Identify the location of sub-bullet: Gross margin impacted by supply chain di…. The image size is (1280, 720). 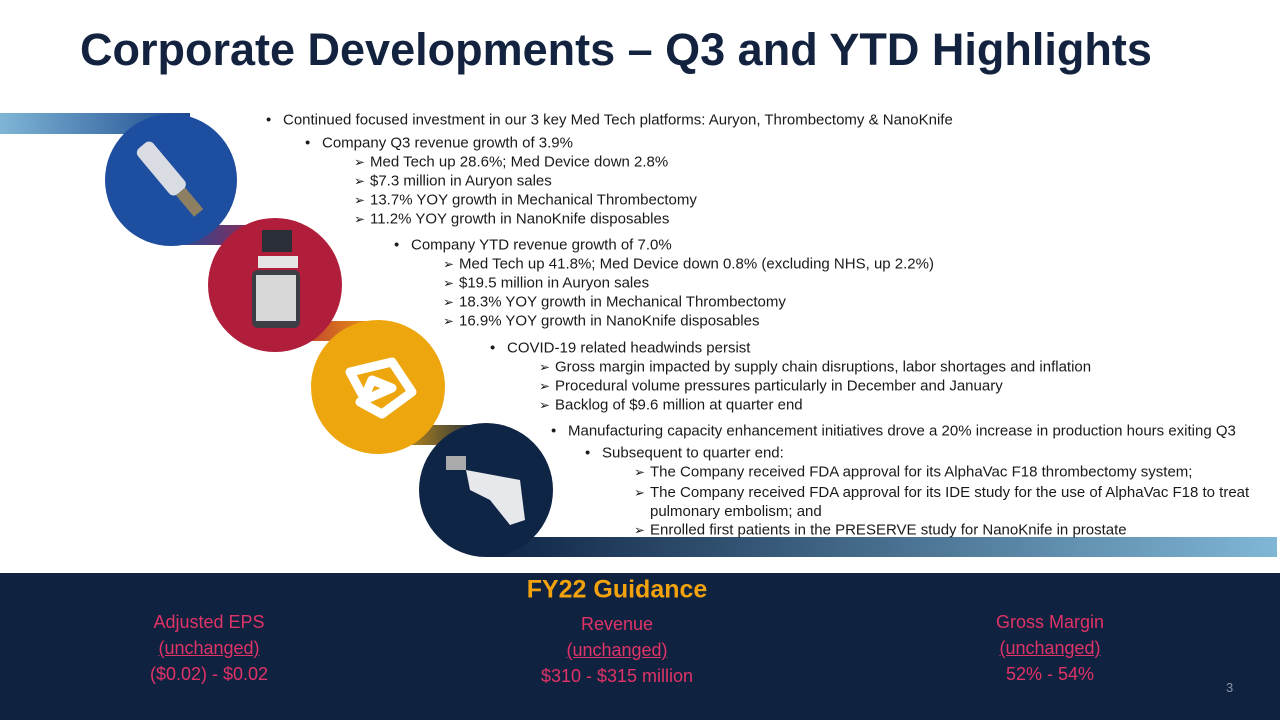
(815, 367).